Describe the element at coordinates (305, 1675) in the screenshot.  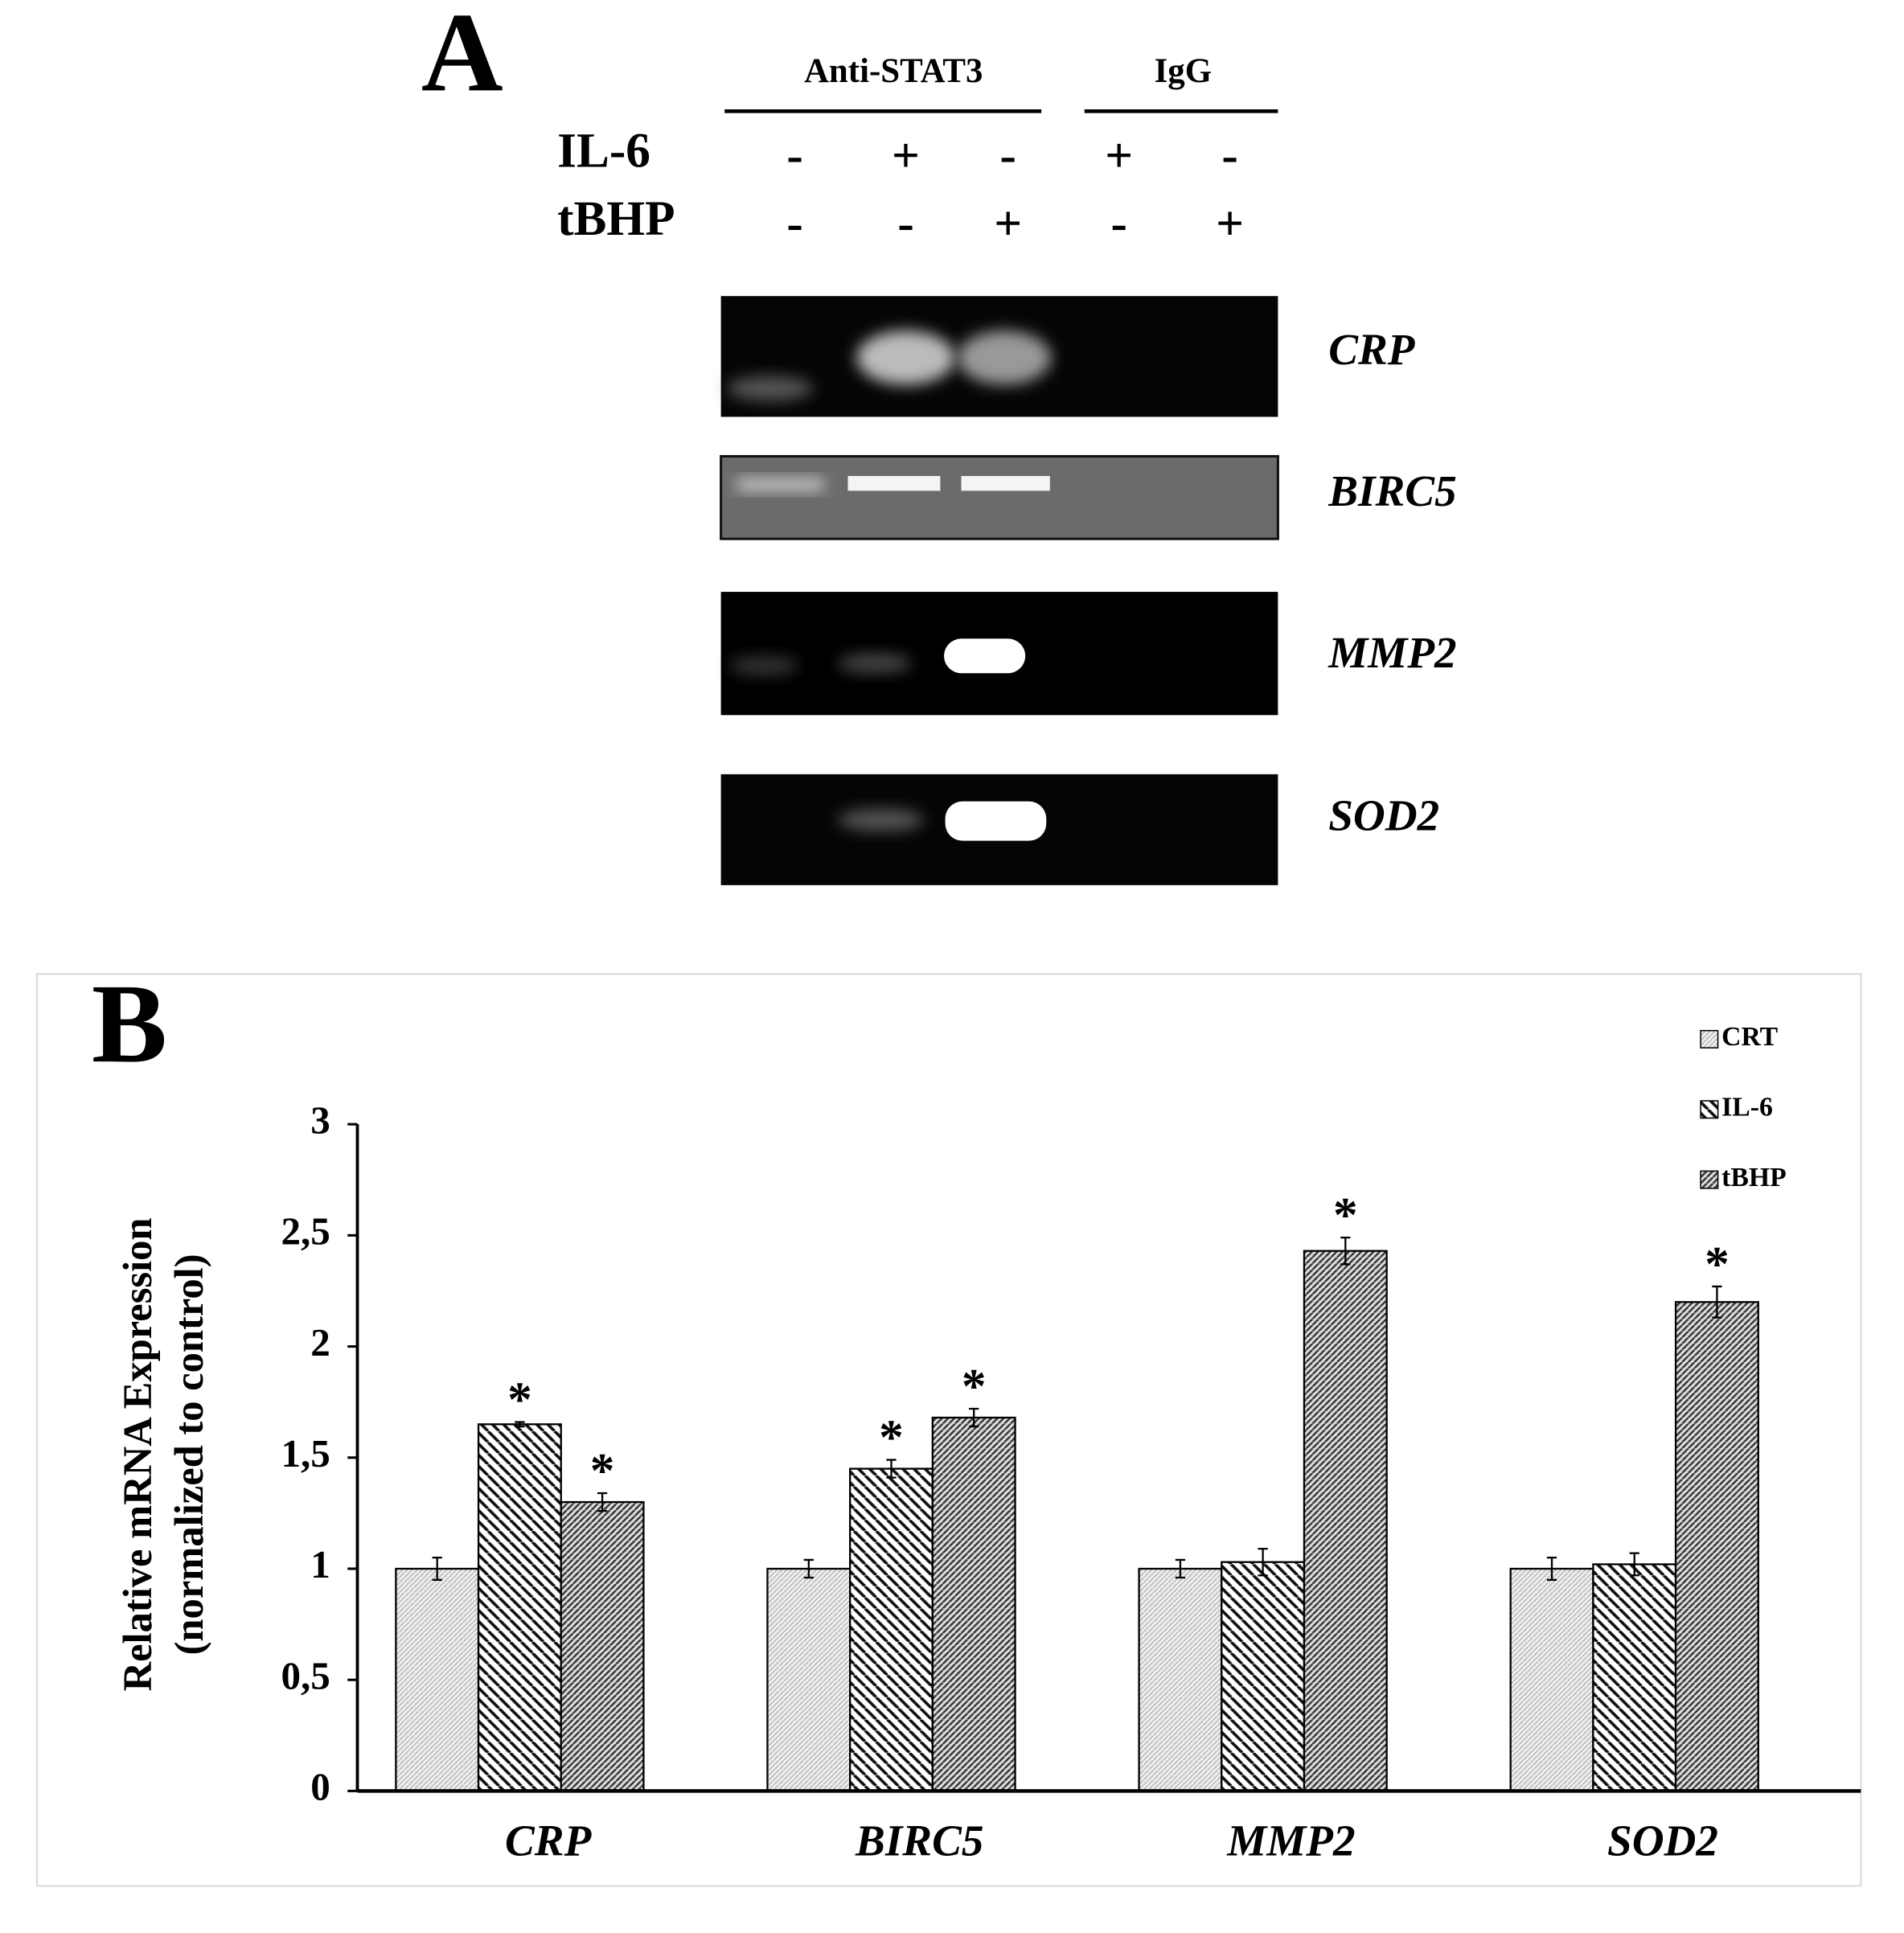
I see `y-tick-label: 0,5` at that location.